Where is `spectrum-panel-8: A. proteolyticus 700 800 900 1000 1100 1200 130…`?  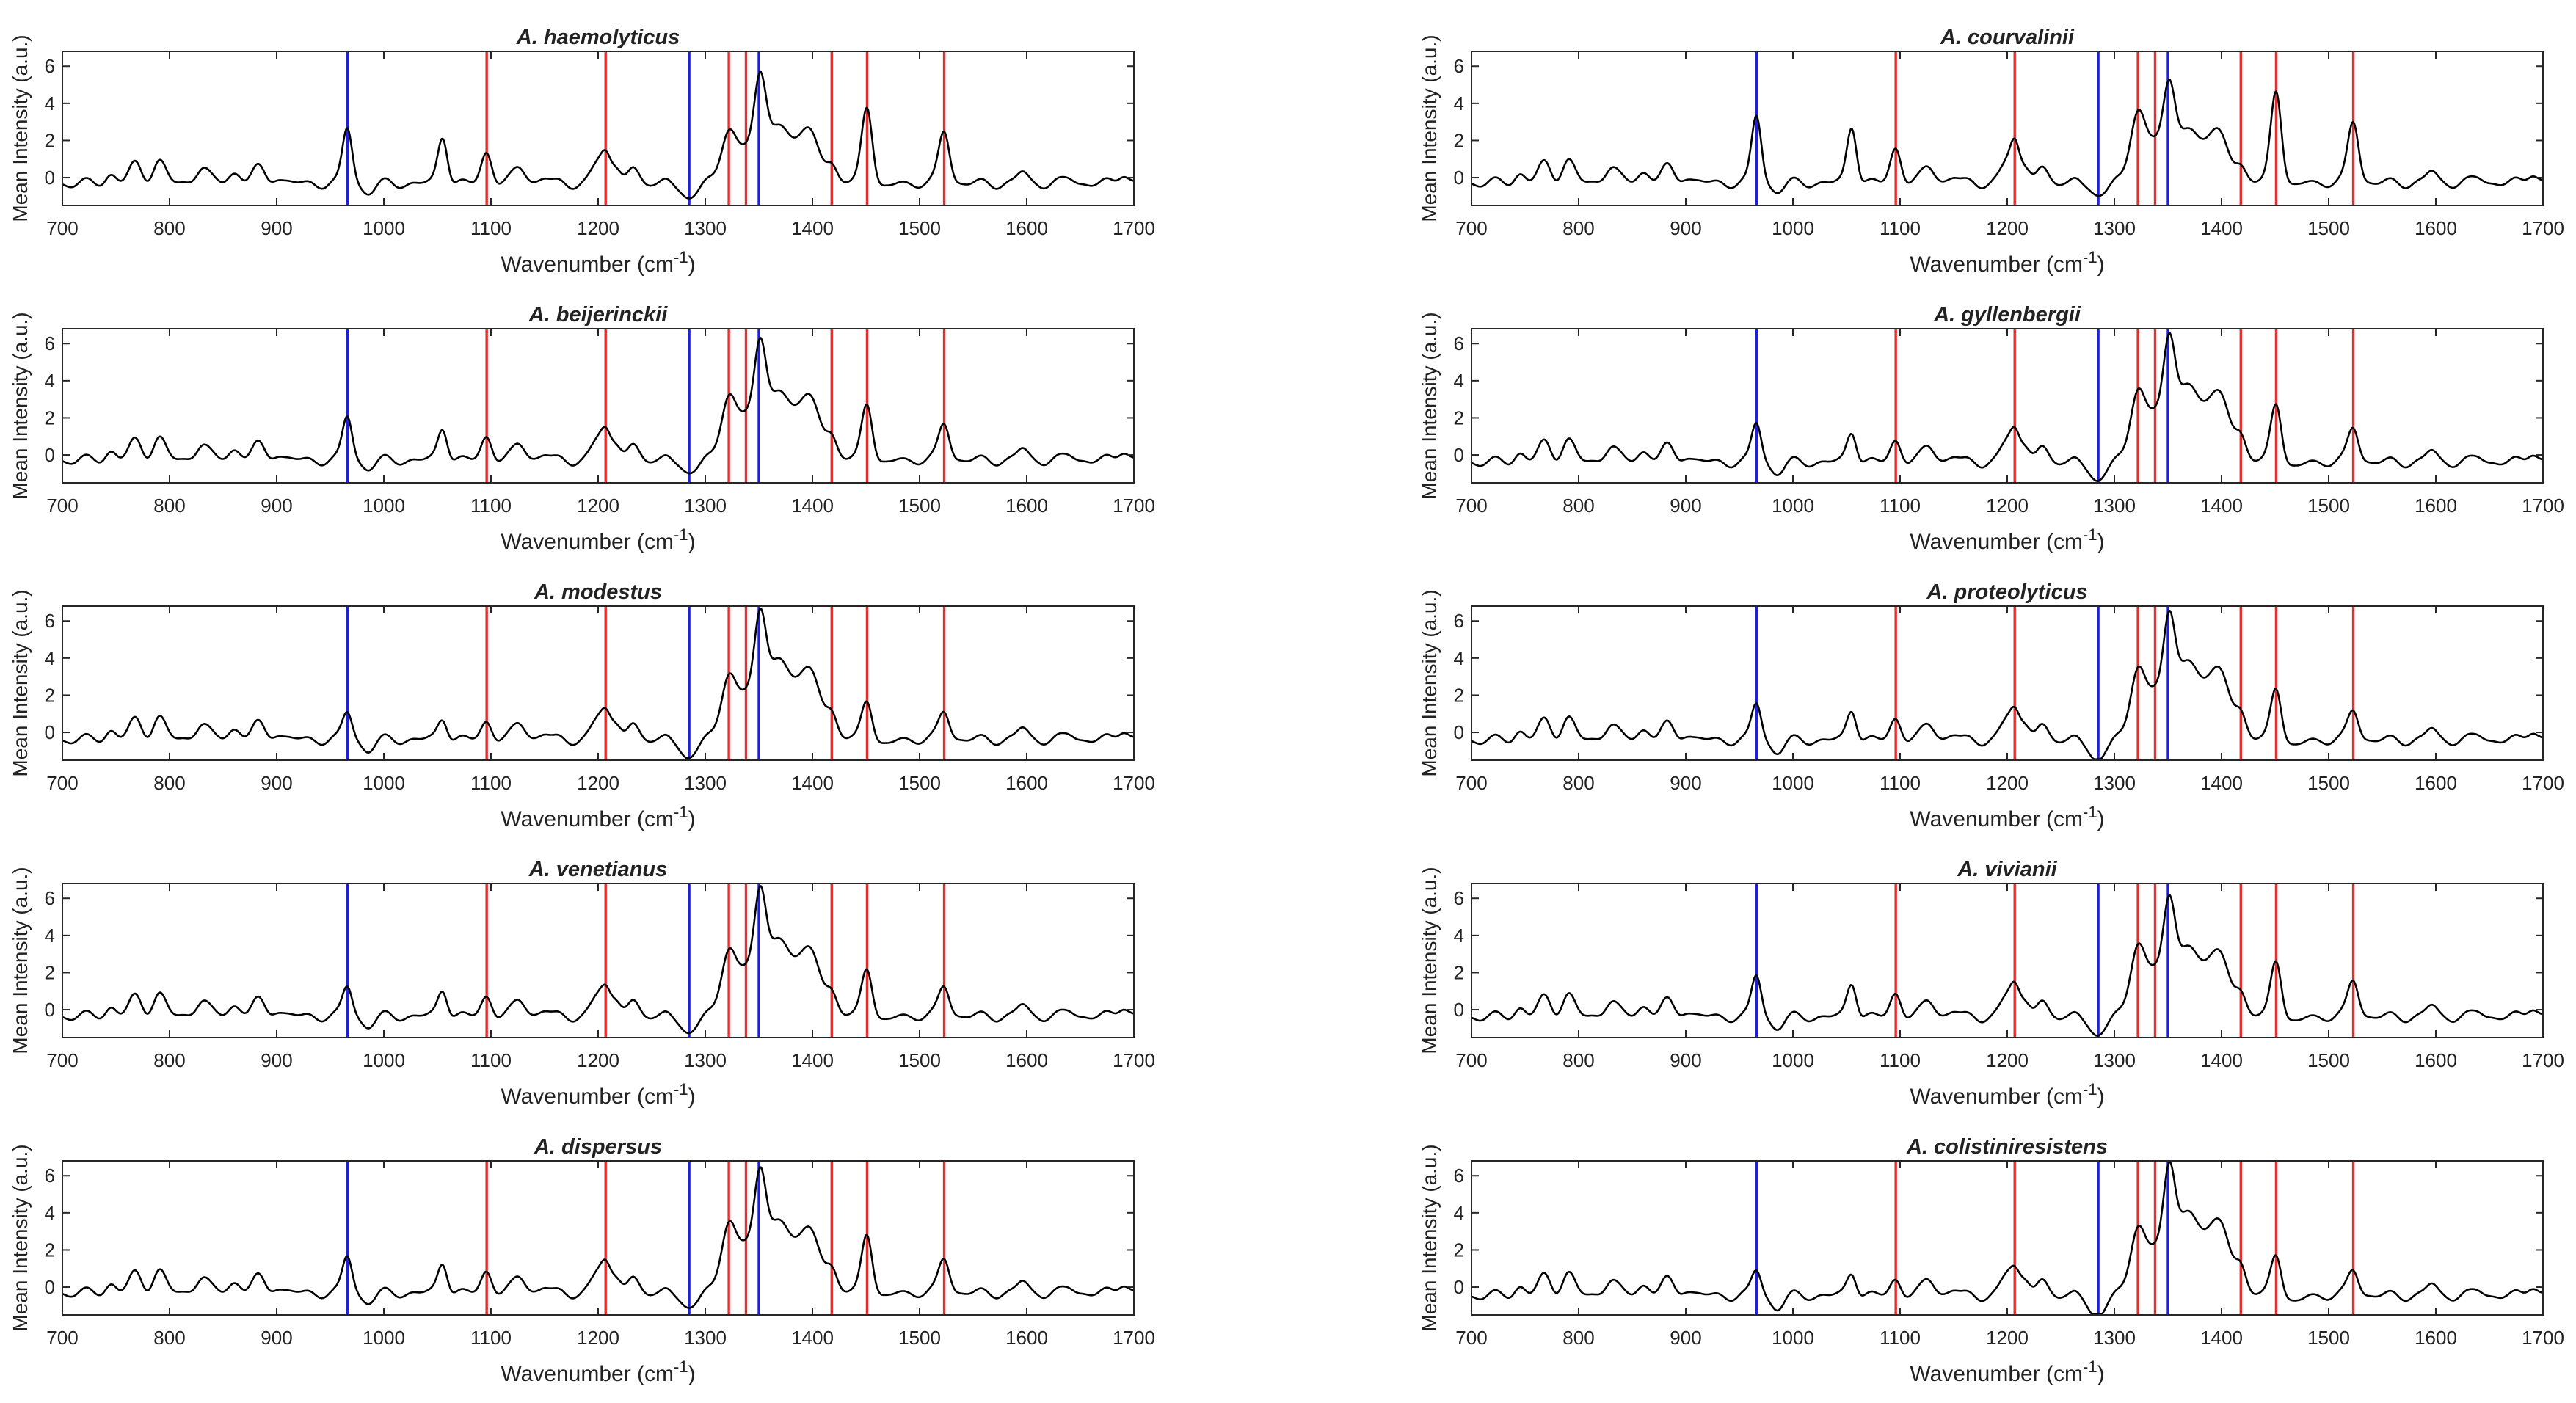
spectrum-panel-8: A. proteolyticus 700 800 900 1000 1100 1200 130… is located at coordinates (1991, 705).